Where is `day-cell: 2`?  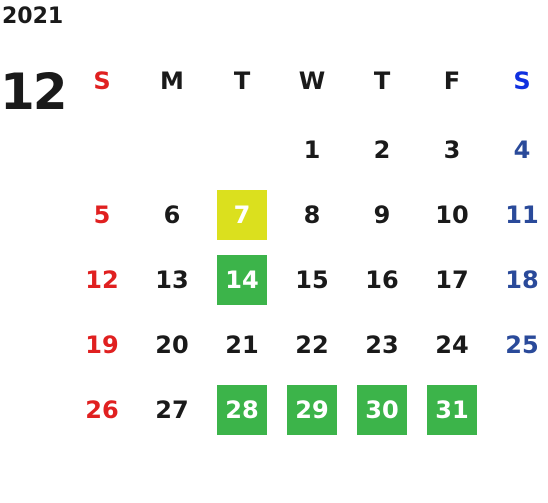 day-cell: 2 is located at coordinates (382, 150).